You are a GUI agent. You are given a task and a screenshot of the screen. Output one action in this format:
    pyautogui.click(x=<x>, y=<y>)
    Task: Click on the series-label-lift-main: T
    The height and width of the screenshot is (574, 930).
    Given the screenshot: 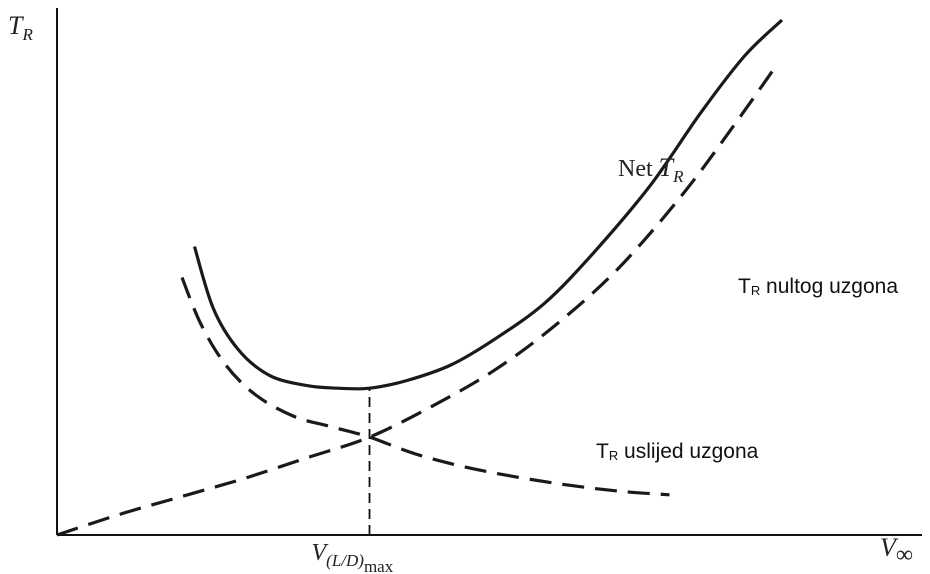 What is the action you would take?
    pyautogui.click(x=602, y=451)
    